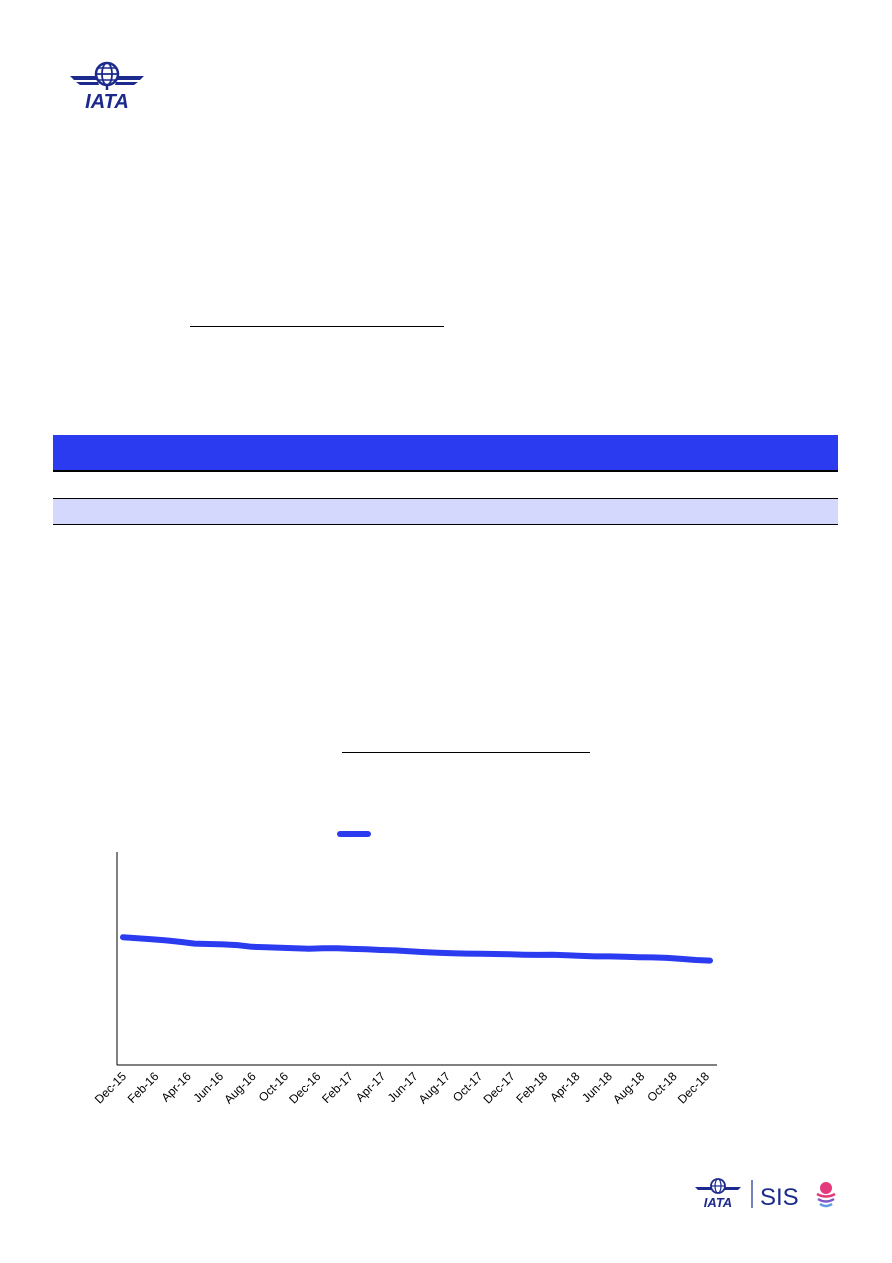 The height and width of the screenshot is (1263, 892). Describe the element at coordinates (317, 326) in the screenshot. I see `section-underline` at that location.